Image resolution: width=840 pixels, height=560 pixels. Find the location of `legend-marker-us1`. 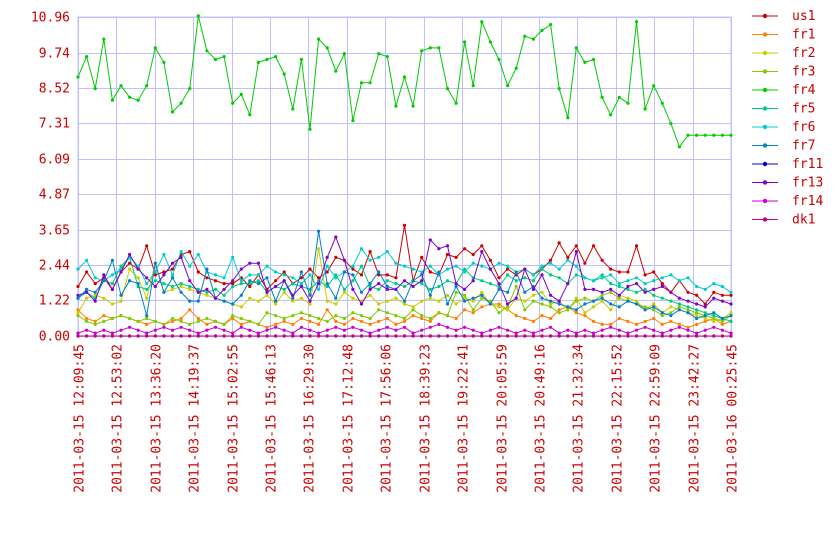

legend-marker-us1 is located at coordinates (765, 16).